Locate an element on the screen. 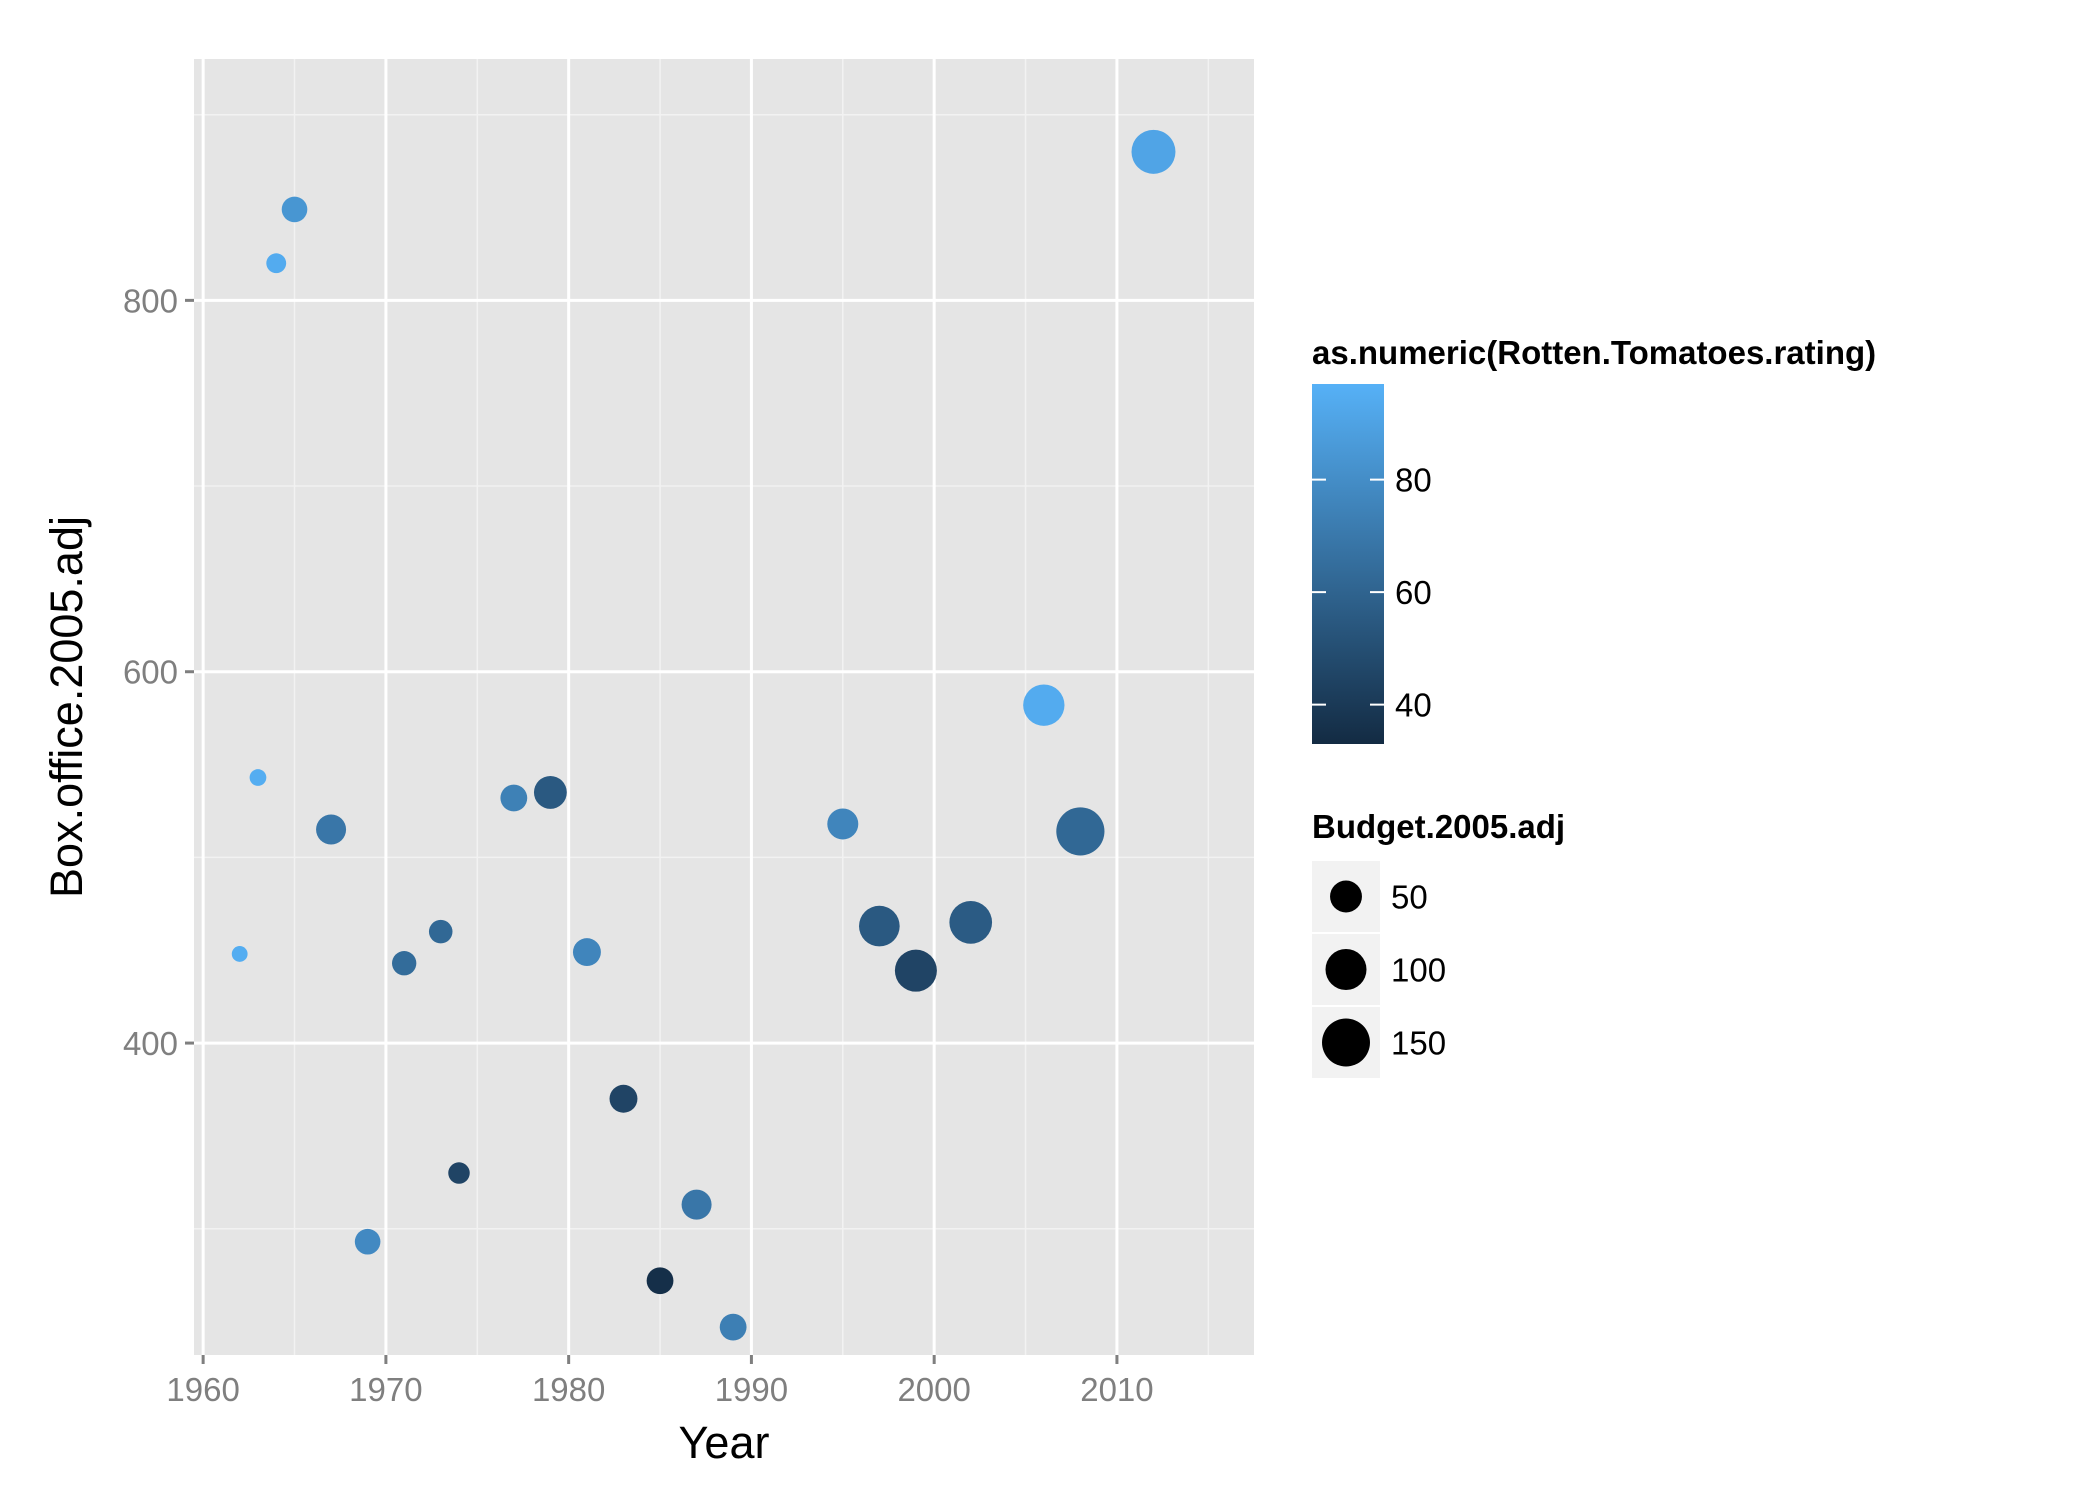  y-axis-tick-labels: 400 600 800 is located at coordinates (150, 672).